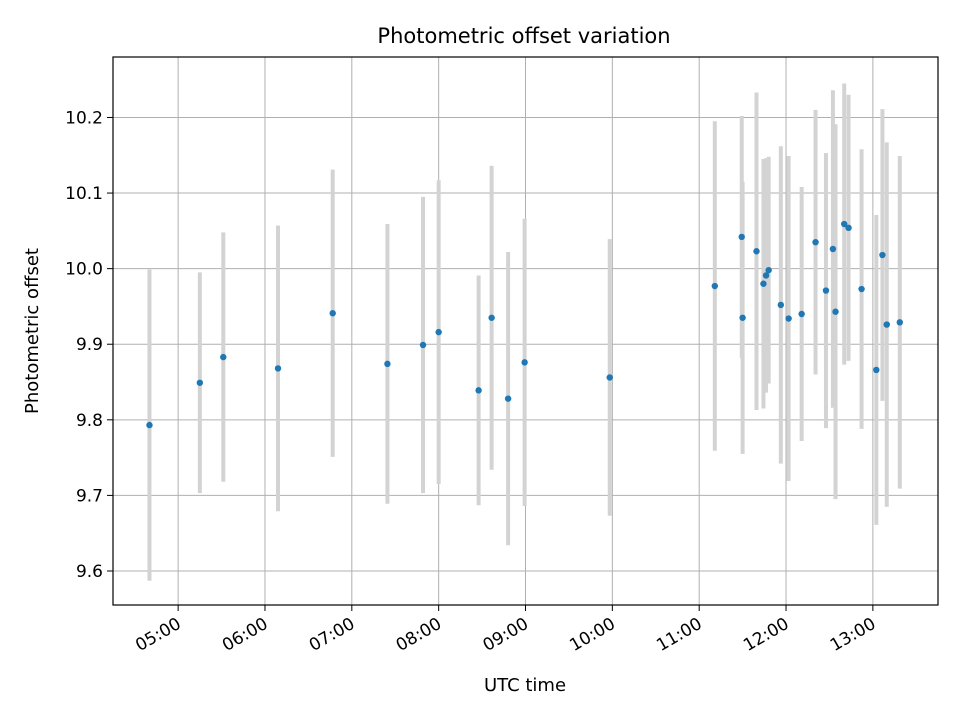  Describe the element at coordinates (84, 194) in the screenshot. I see `y-tick-label-5: 10.1` at that location.